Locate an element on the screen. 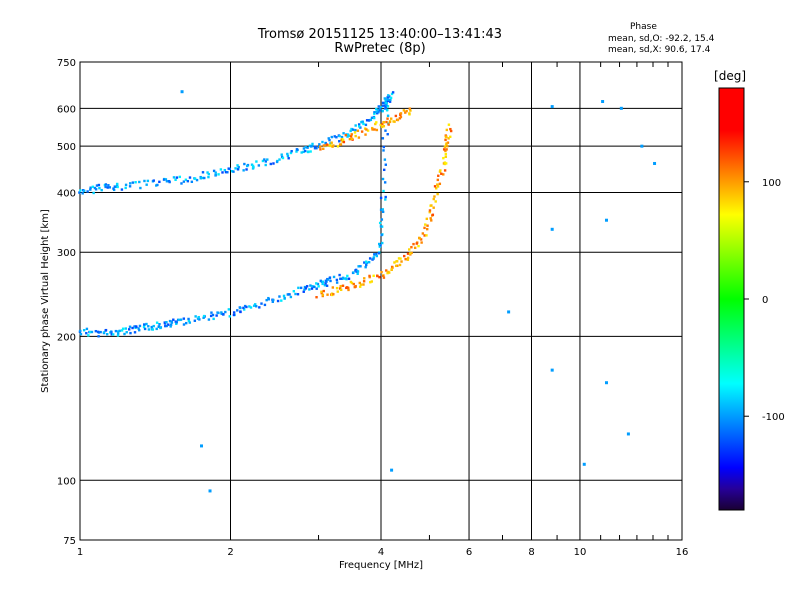 The height and width of the screenshot is (600, 800). x-tick-label: 10 is located at coordinates (580, 552).